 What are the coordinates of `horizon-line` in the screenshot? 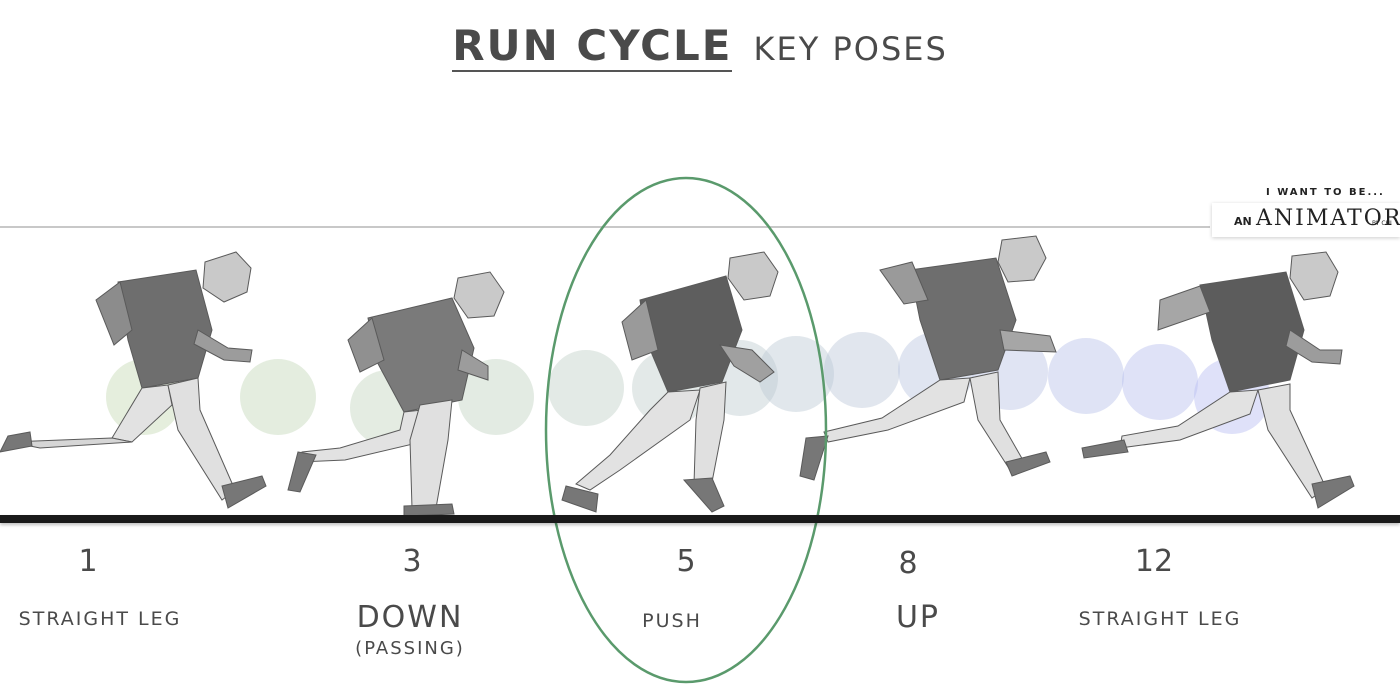 It's located at (605, 227).